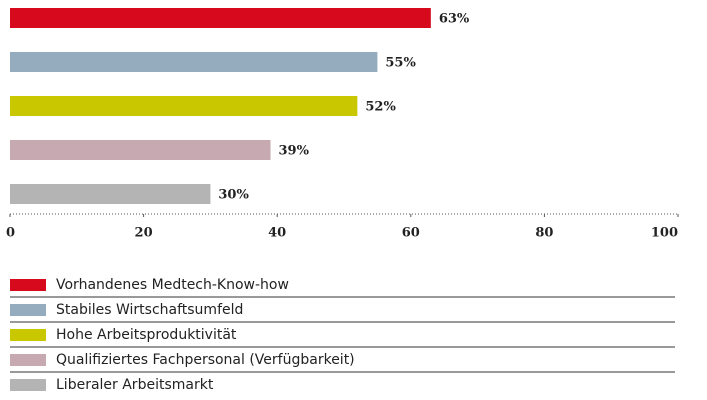  Describe the element at coordinates (411, 233) in the screenshot. I see `x-tick-label: 60` at that location.